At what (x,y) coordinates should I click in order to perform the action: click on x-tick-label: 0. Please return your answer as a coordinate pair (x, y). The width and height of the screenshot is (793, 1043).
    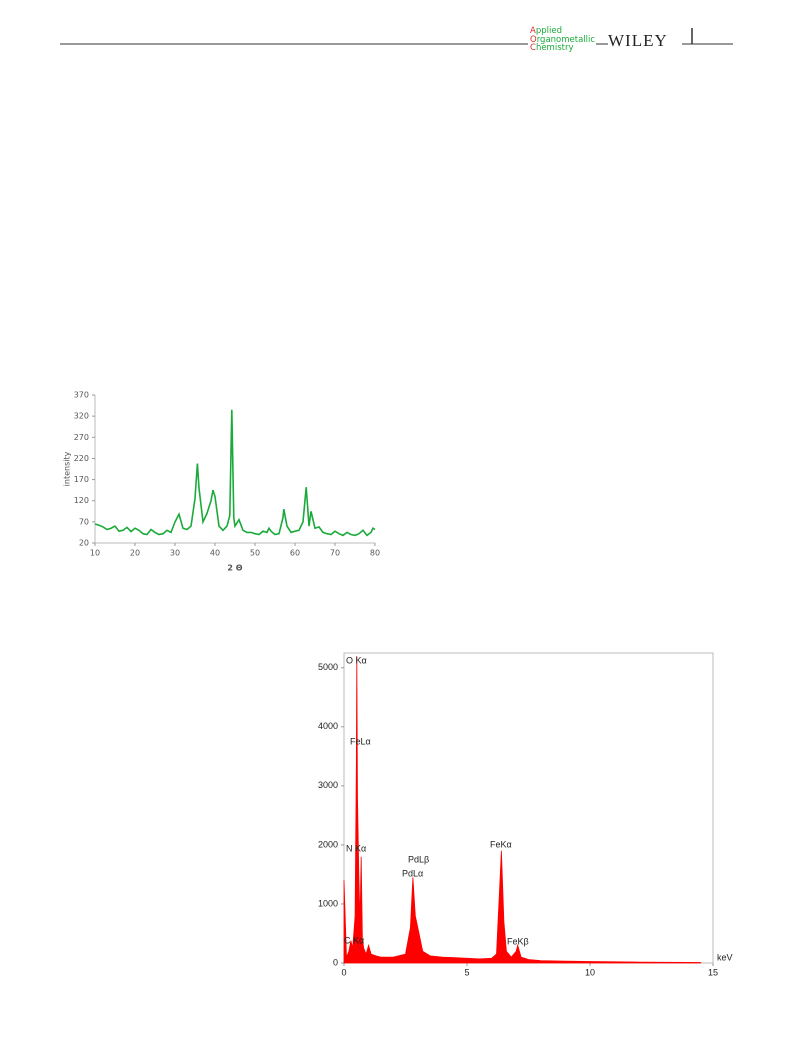
    Looking at the image, I should click on (343, 972).